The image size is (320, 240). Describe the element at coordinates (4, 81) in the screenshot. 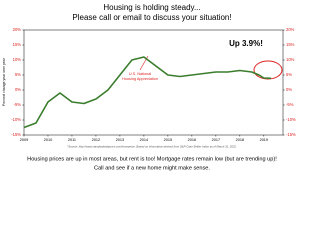

I see `y-axis-label: Percent change year over year` at that location.